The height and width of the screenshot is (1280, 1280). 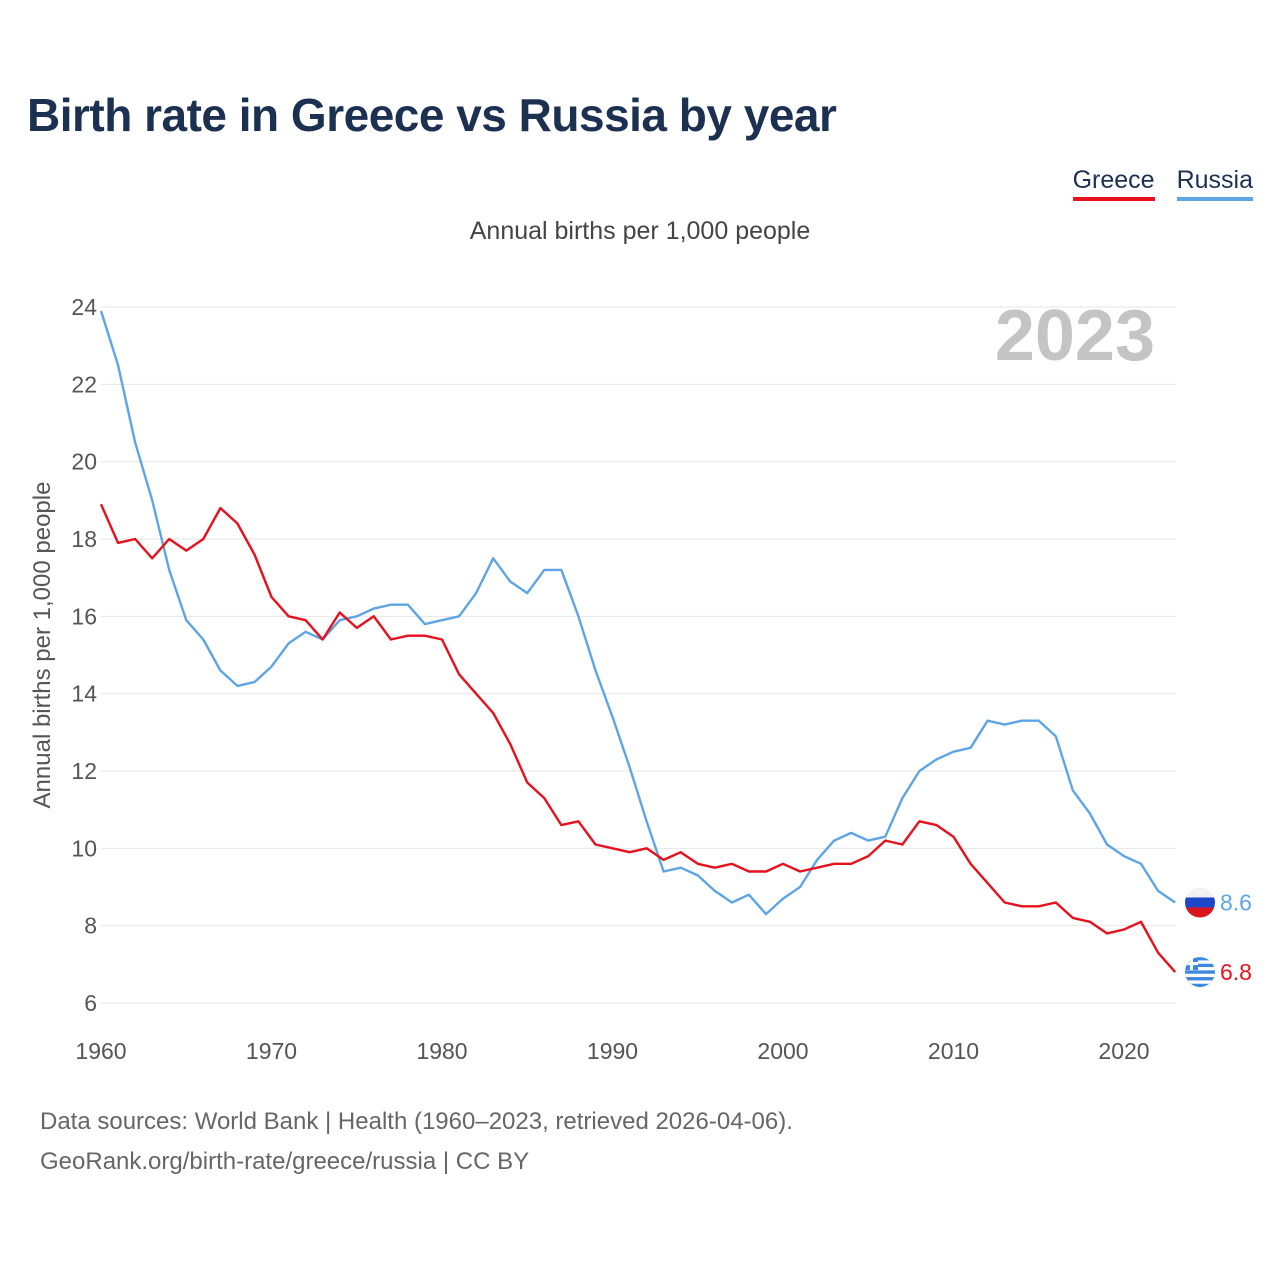 What do you see at coordinates (84, 539) in the screenshot?
I see `y-tick-label: 18` at bounding box center [84, 539].